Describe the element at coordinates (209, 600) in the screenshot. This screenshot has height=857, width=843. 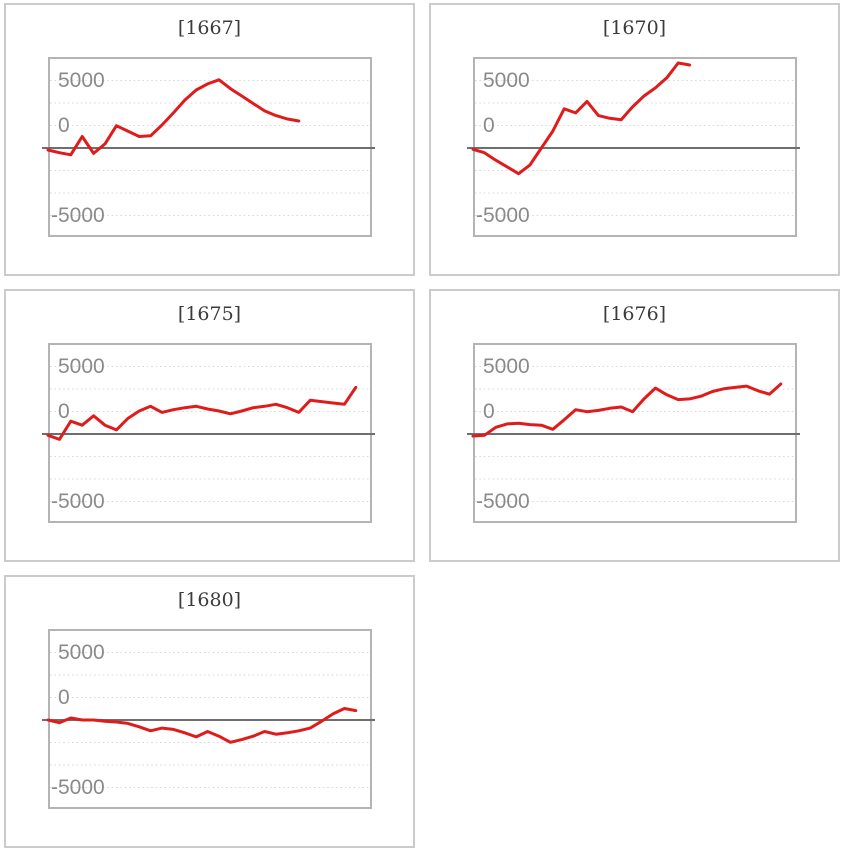
I see `chart-title: [1680]` at that location.